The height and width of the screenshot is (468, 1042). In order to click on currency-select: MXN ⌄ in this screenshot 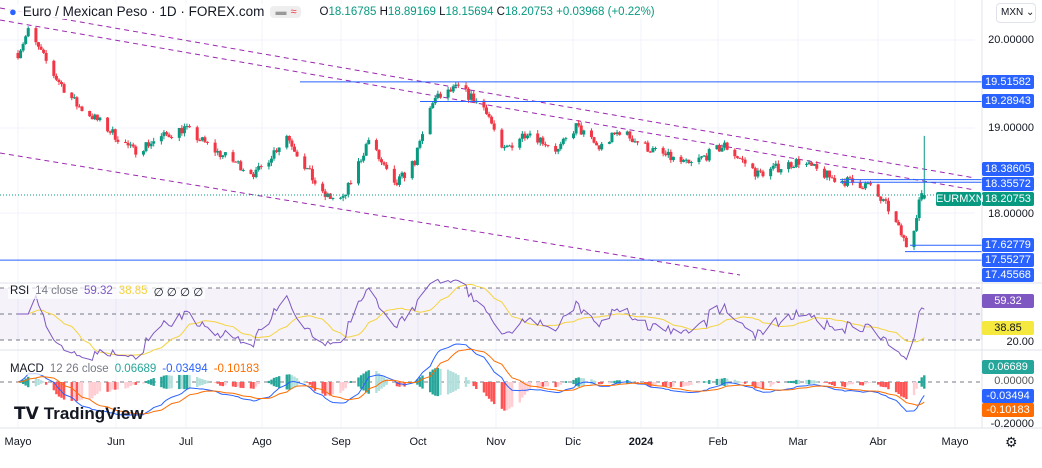, I will do `click(1016, 13)`.